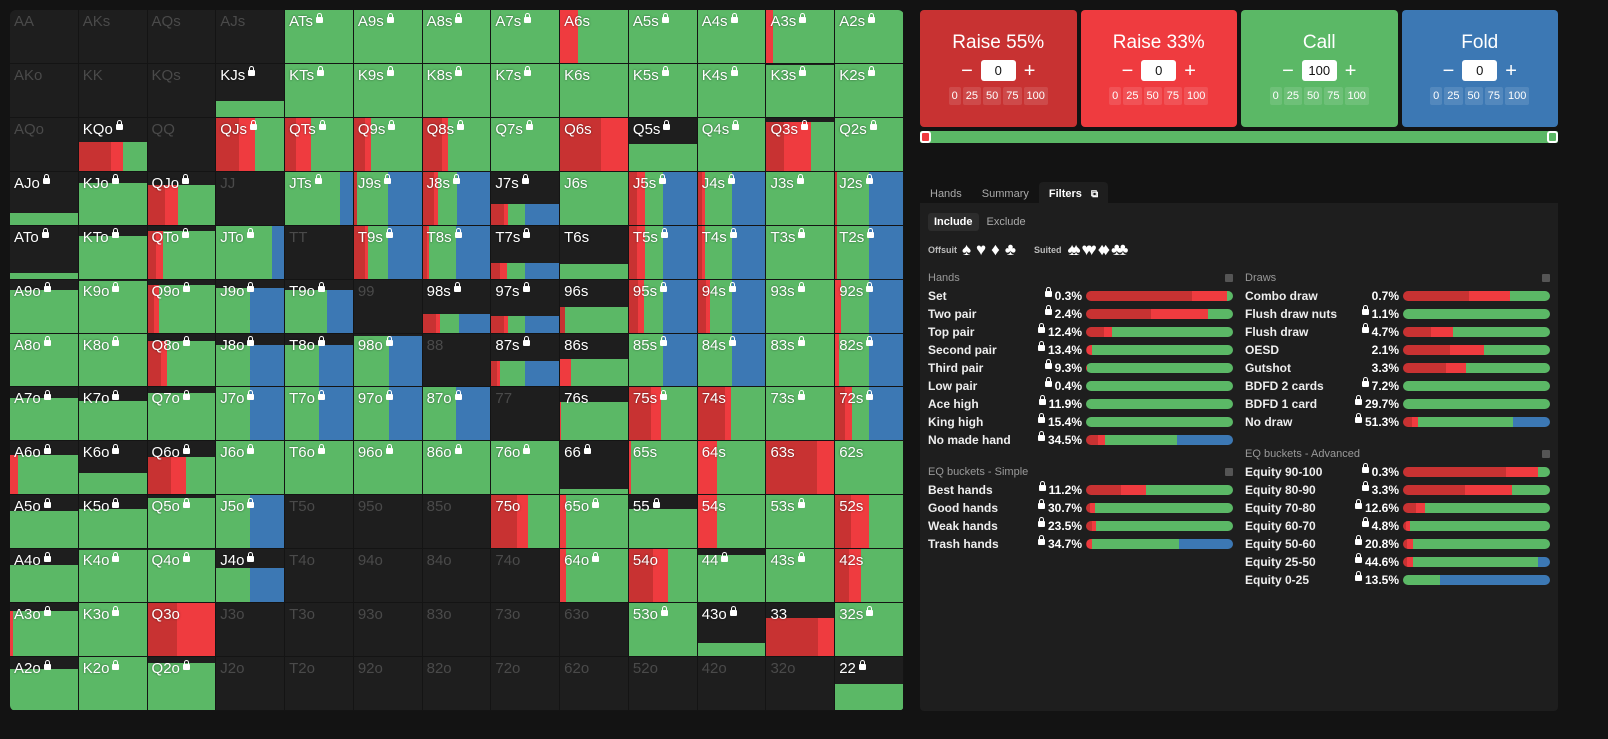 The height and width of the screenshot is (739, 1608). What do you see at coordinates (182, 144) in the screenshot?
I see `hand-cell-QQ: QQ` at bounding box center [182, 144].